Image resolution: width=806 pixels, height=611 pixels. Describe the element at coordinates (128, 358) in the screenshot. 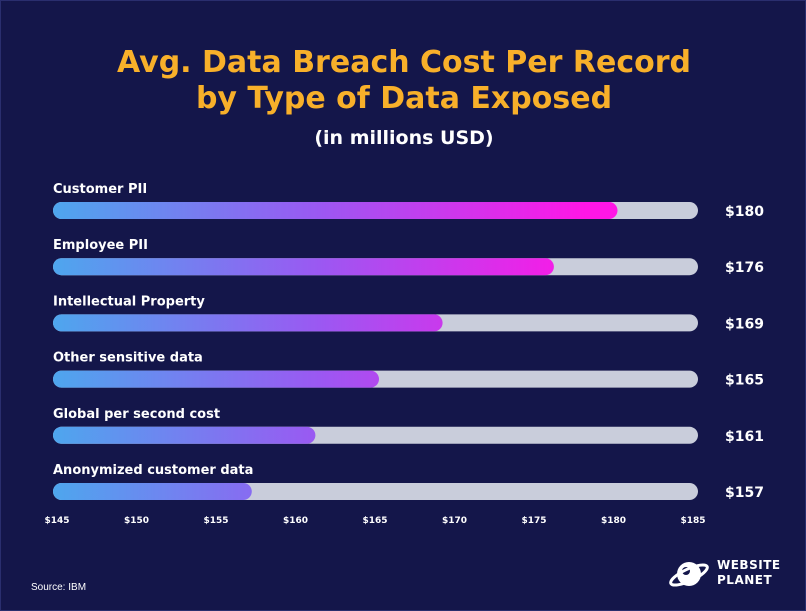

I see `category-label: Other sensitive data` at that location.